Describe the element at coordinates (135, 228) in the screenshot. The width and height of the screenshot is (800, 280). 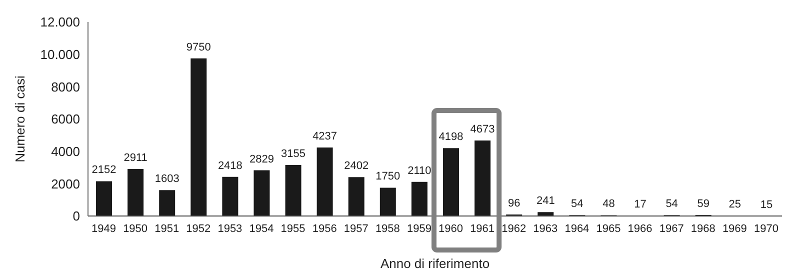
I see `x-tick-label: 1950` at that location.